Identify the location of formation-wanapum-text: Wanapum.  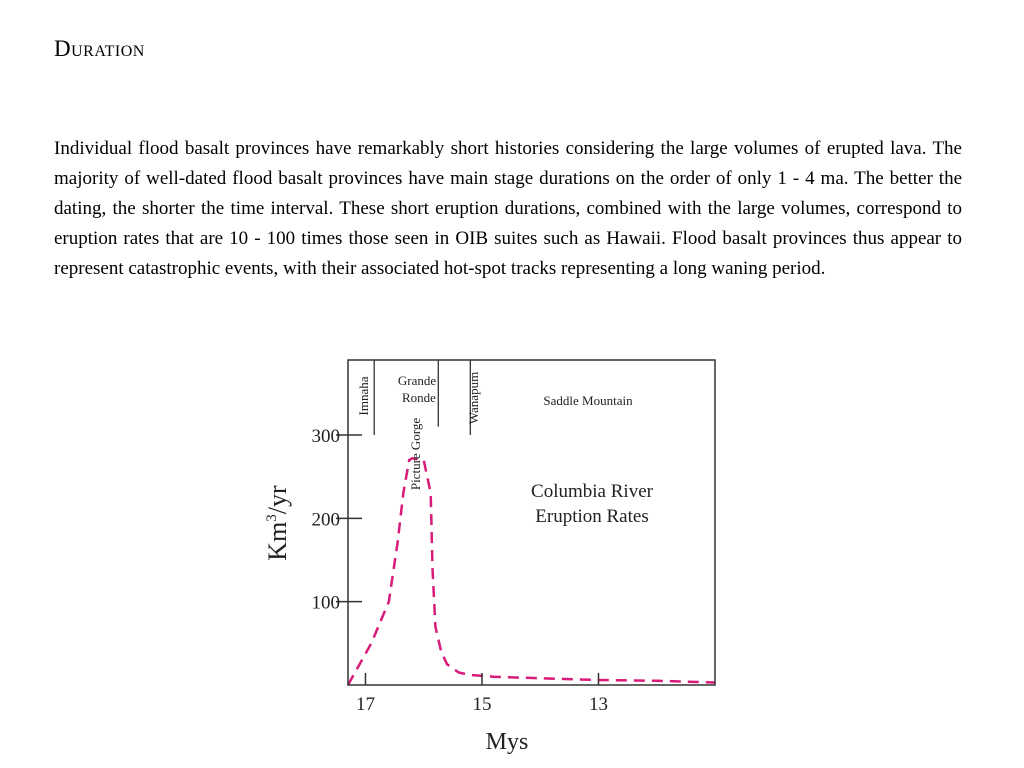
(473, 398).